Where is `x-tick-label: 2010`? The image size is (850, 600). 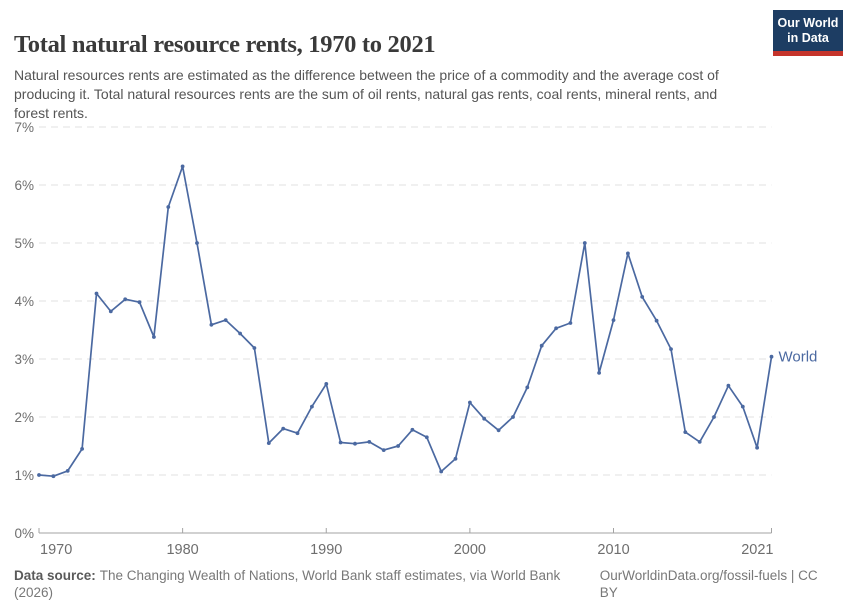 x-tick-label: 2010 is located at coordinates (613, 550).